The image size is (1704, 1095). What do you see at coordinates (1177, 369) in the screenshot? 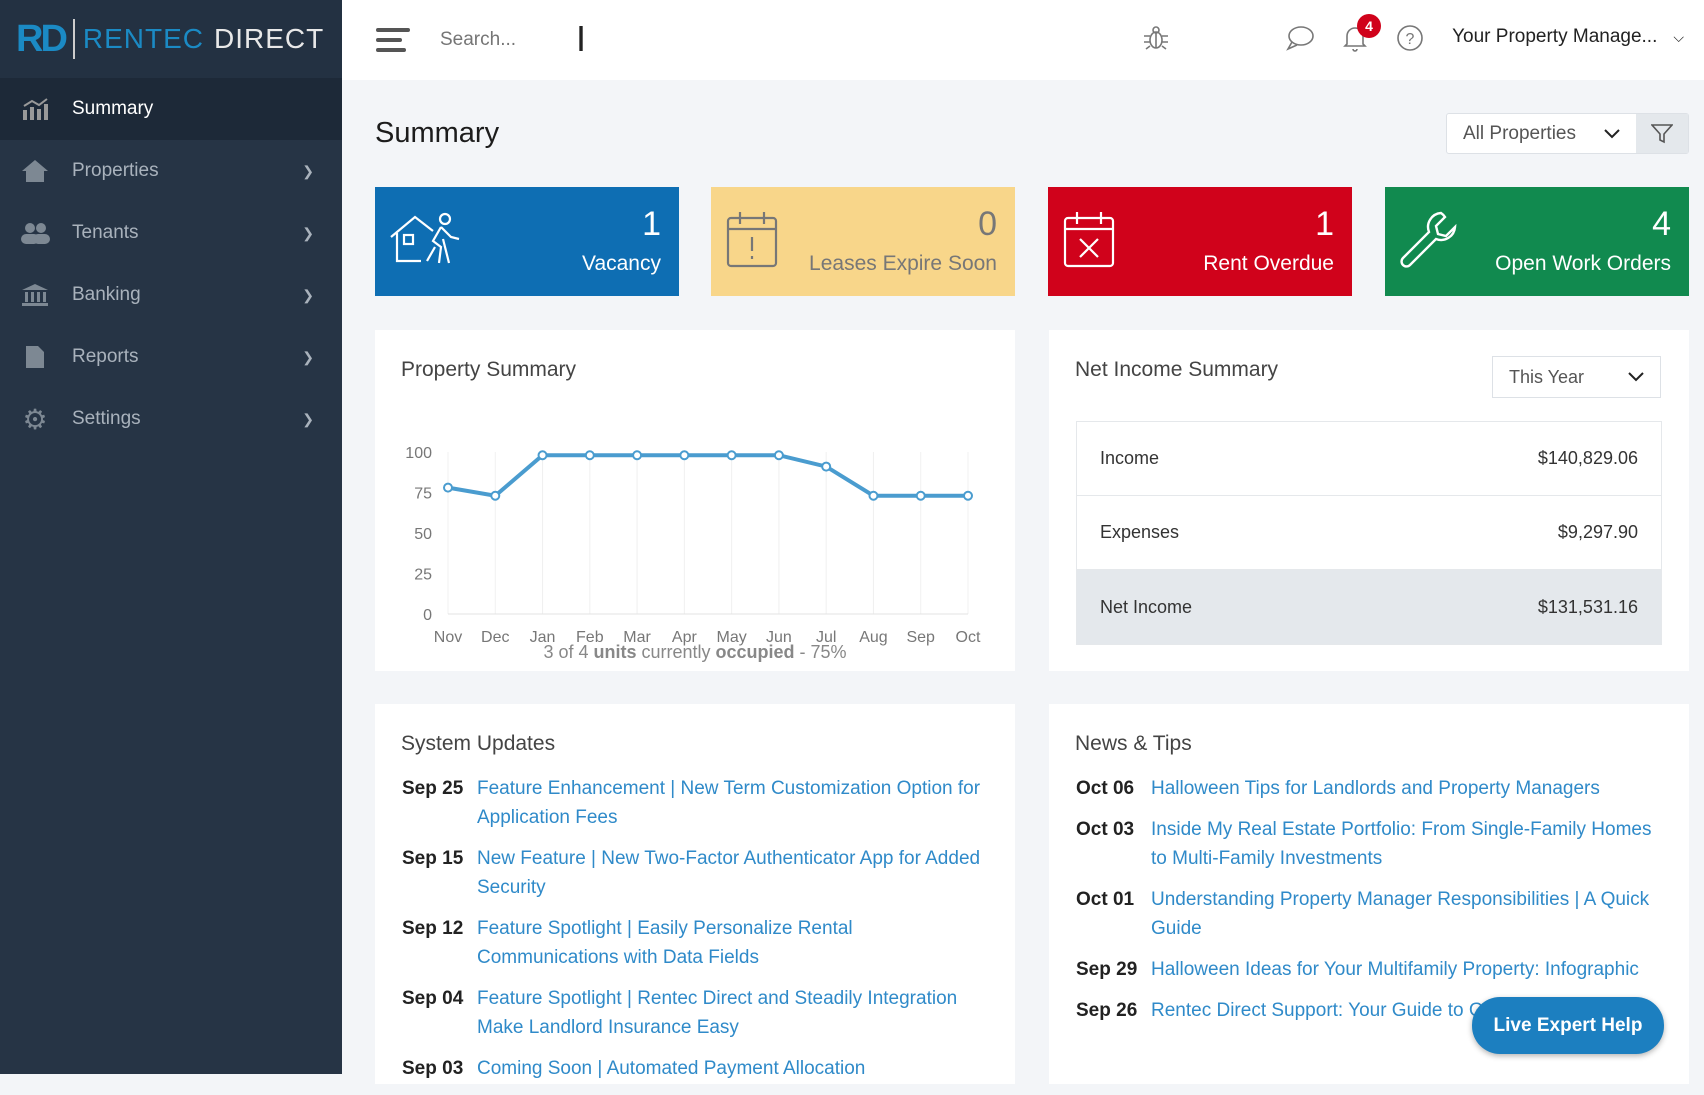
I see `panel-title: Net Income Summary` at bounding box center [1177, 369].